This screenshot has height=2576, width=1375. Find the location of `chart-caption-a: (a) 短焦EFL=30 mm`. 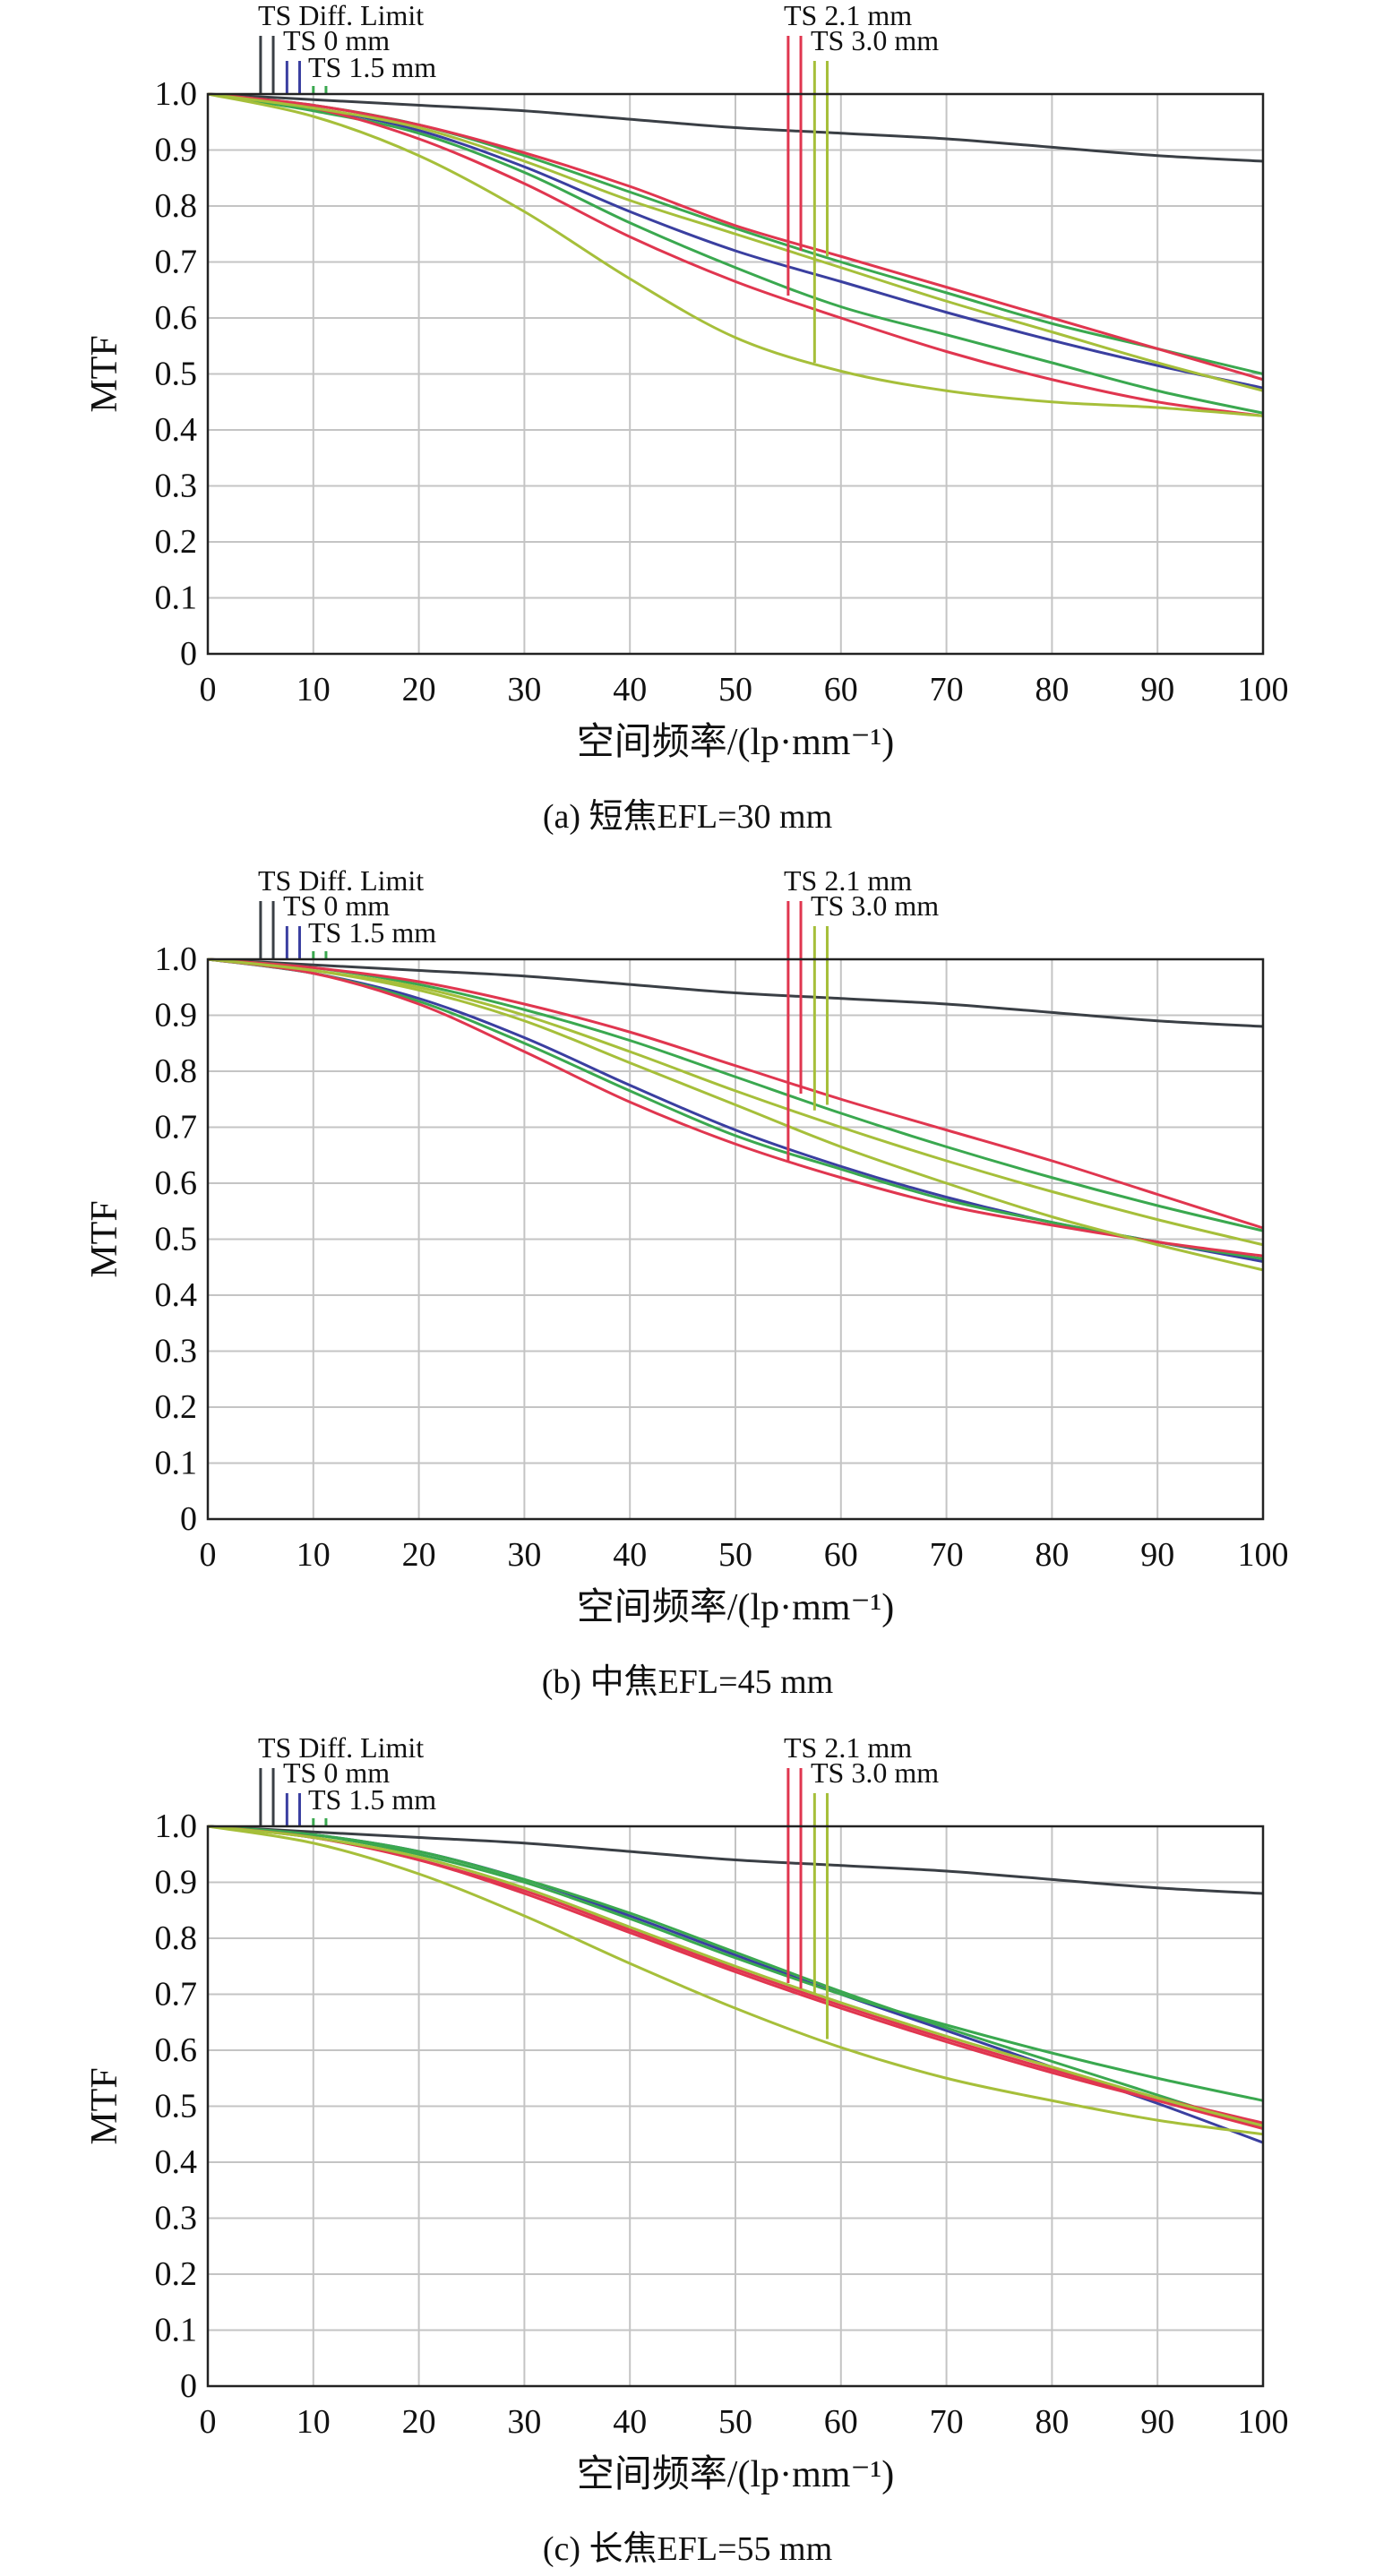

chart-caption-a: (a) 短焦EFL=30 mm is located at coordinates (688, 817).